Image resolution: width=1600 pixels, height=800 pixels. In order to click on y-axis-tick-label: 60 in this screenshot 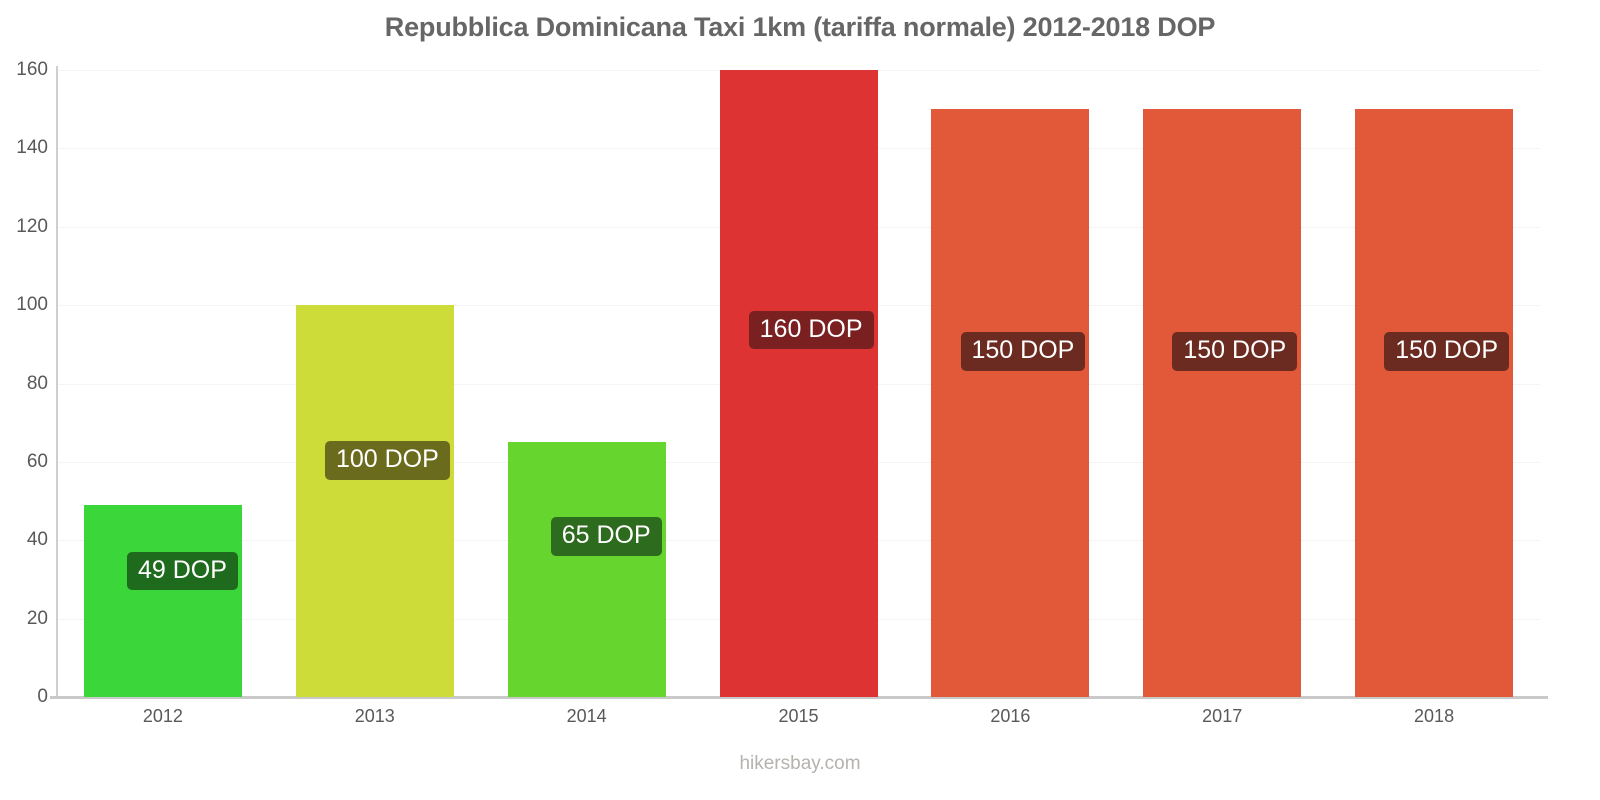, I will do `click(37, 461)`.